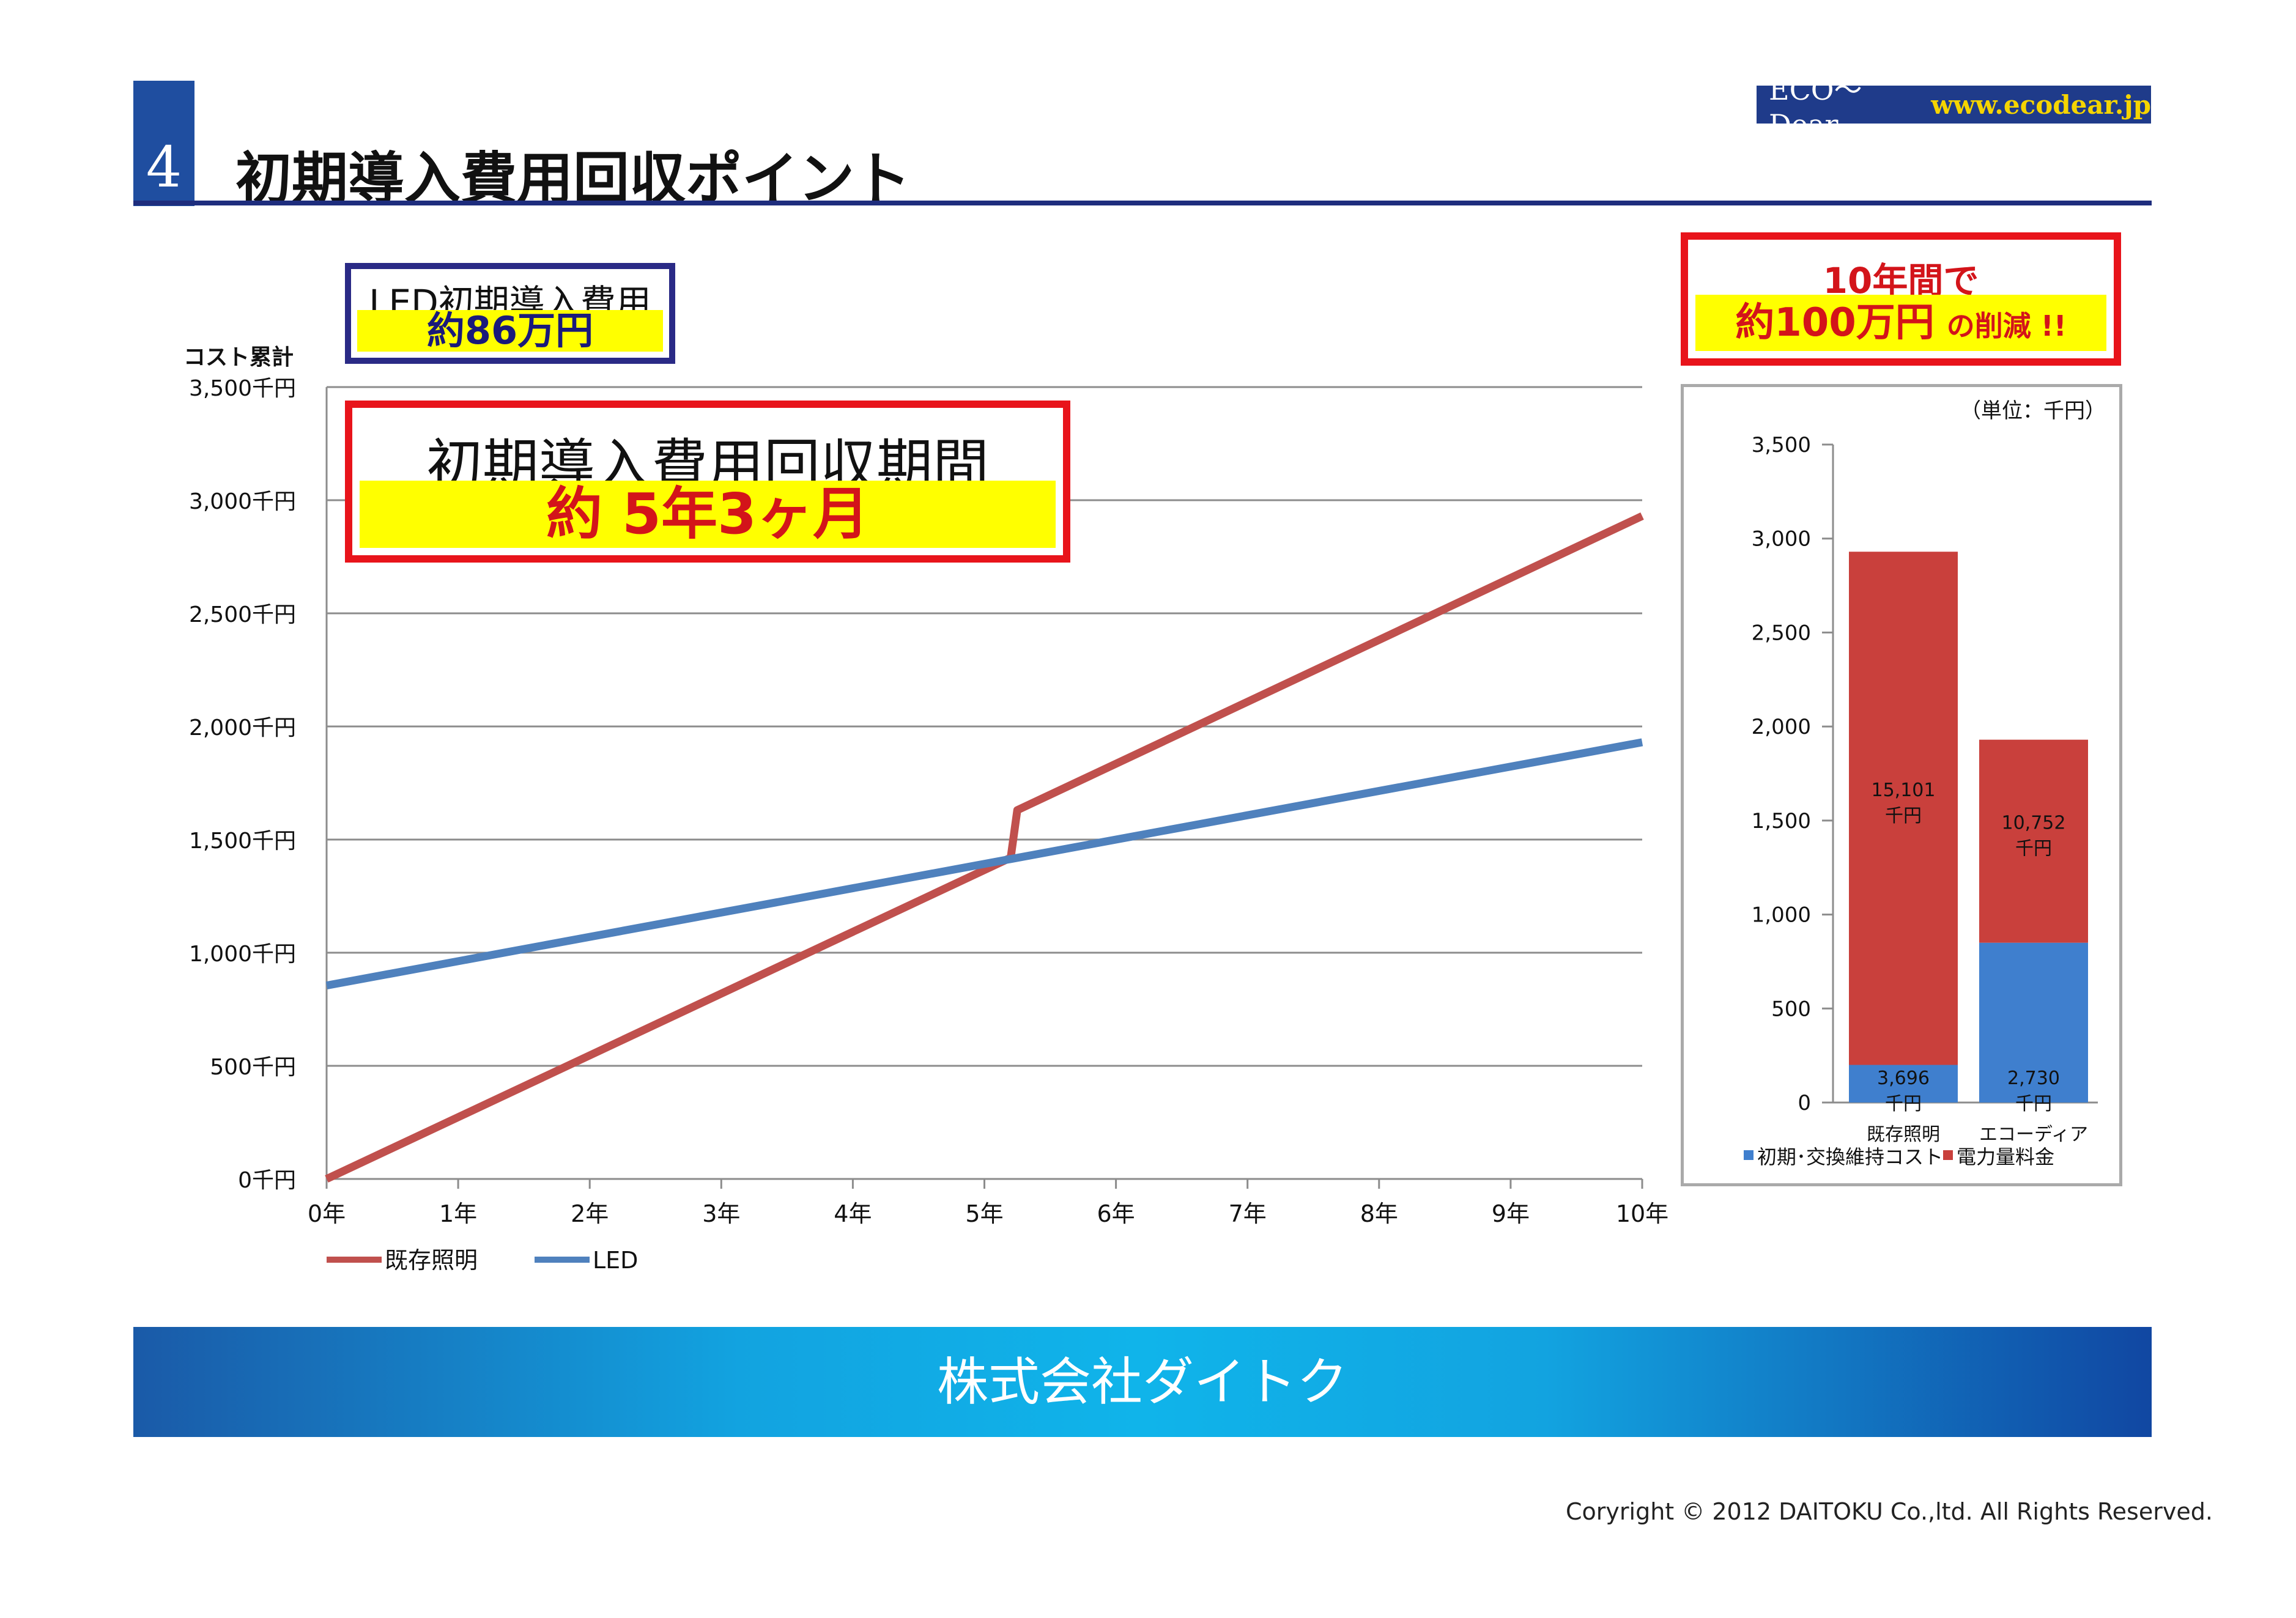 The height and width of the screenshot is (1618, 2296). Describe the element at coordinates (1379, 1213) in the screenshot. I see `x-tick-label-8: 8年` at that location.